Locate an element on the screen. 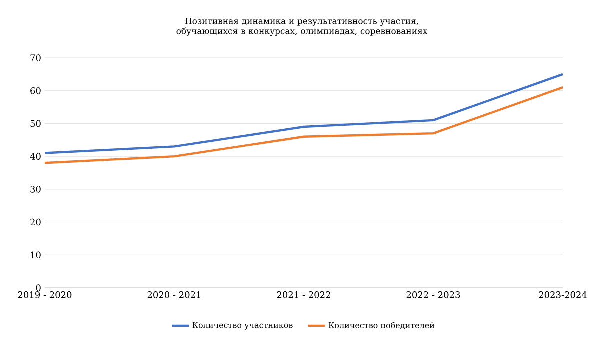  y-tick-label: 10 is located at coordinates (36, 255).